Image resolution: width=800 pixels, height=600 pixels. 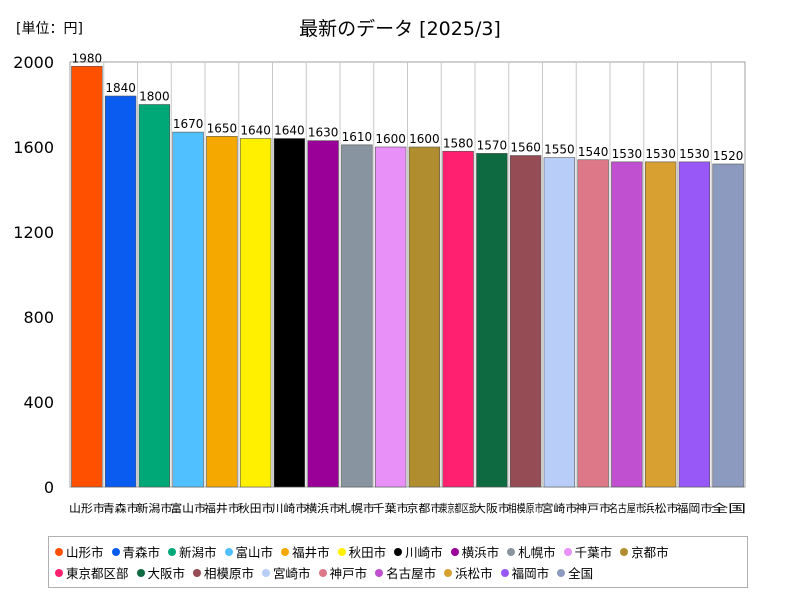 What do you see at coordinates (593, 552) in the screenshot?
I see `legend-label: 千葉市` at bounding box center [593, 552].